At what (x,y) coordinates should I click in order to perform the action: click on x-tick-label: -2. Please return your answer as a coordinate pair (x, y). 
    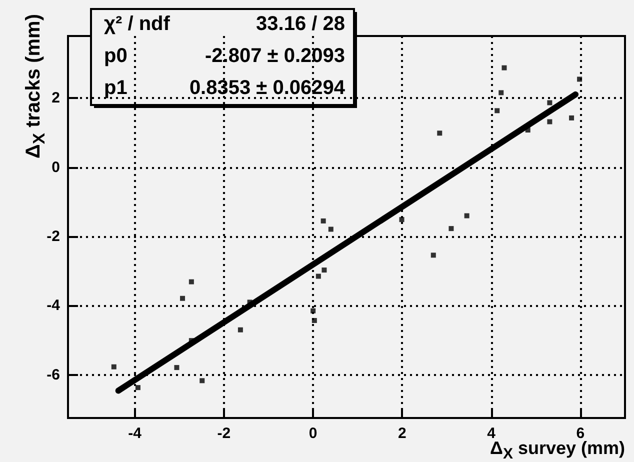
    Looking at the image, I should click on (224, 433).